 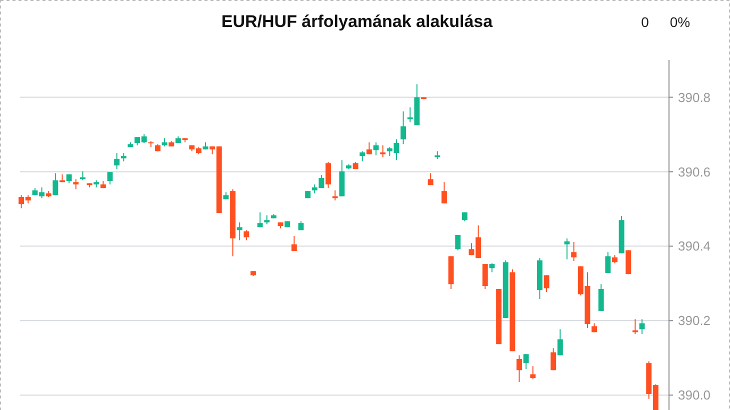 I want to click on y-tick-label: 390.4, so click(x=694, y=246).